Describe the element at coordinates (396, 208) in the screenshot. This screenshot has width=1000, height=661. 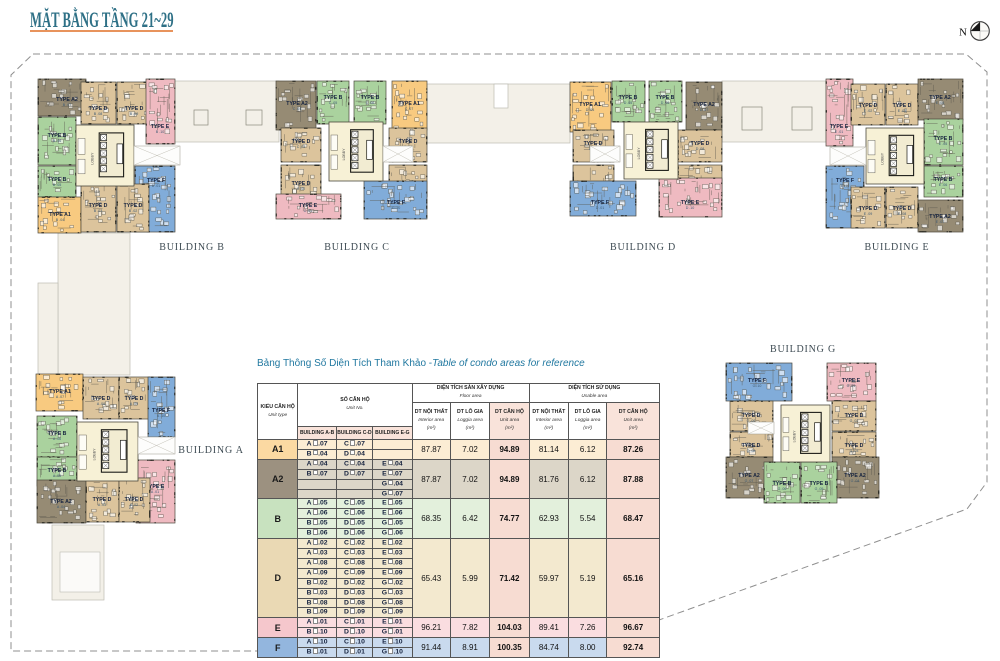
I see `svg-text: C .10` at that location.